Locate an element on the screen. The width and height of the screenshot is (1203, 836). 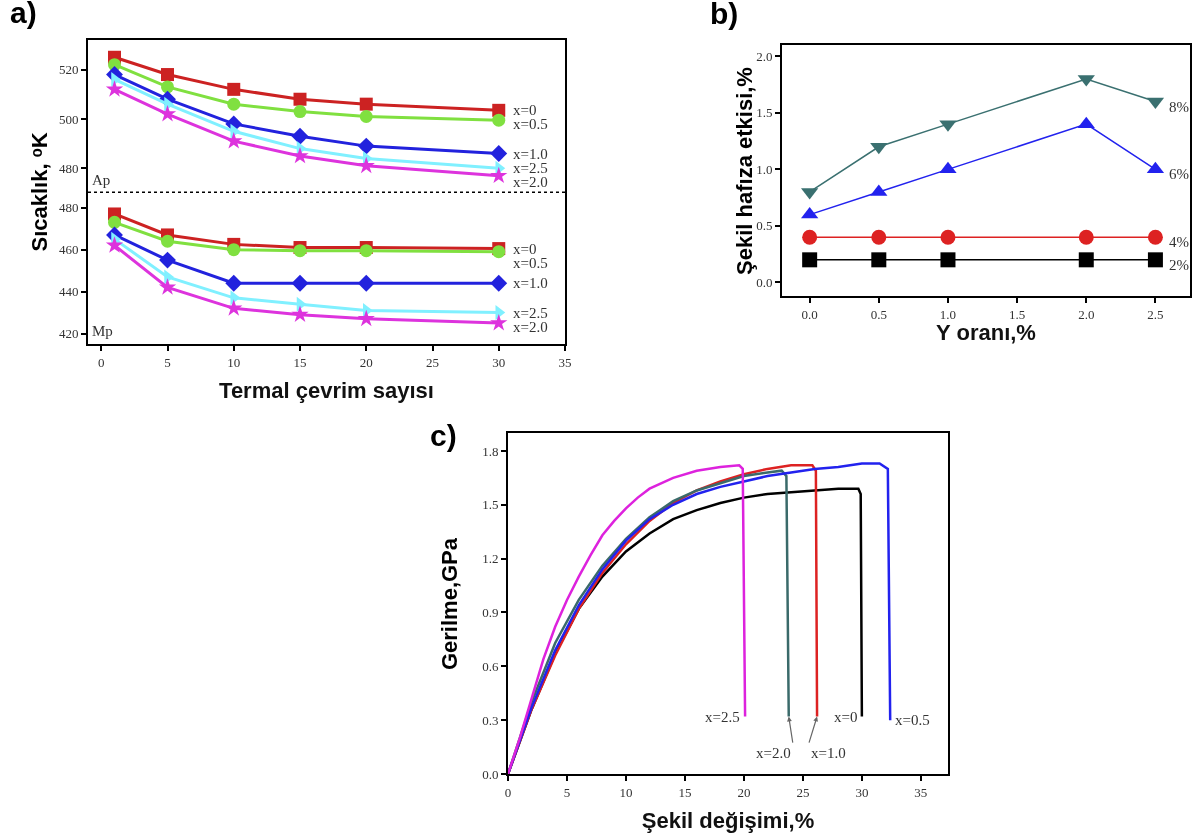
chart-title: a) is located at coordinates (23, 14).